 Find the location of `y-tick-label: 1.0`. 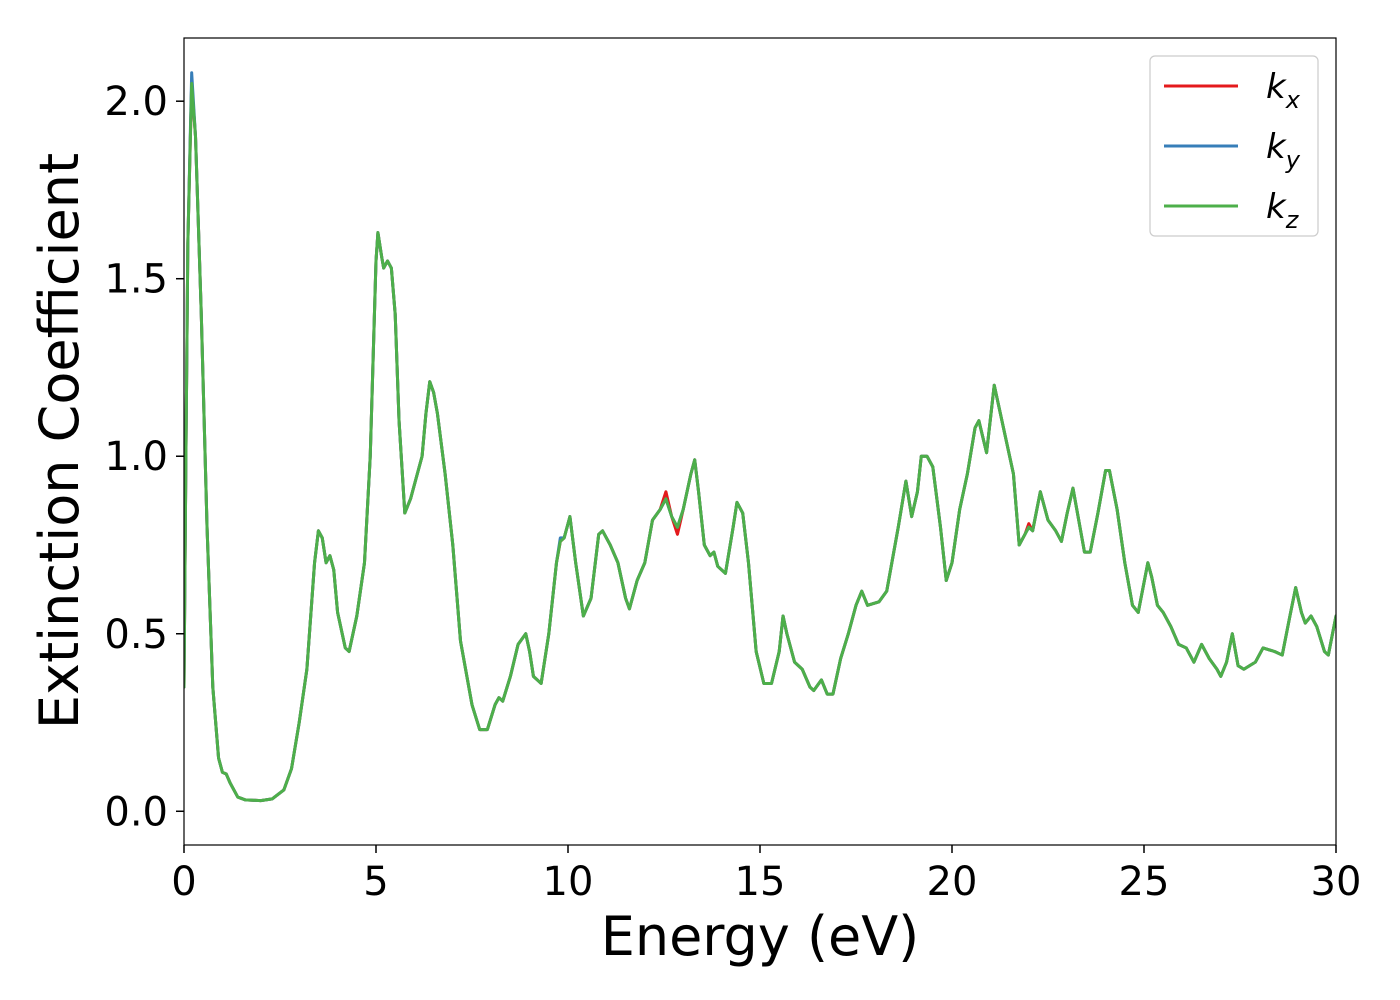

y-tick-label: 1.0 is located at coordinates (136, 457).